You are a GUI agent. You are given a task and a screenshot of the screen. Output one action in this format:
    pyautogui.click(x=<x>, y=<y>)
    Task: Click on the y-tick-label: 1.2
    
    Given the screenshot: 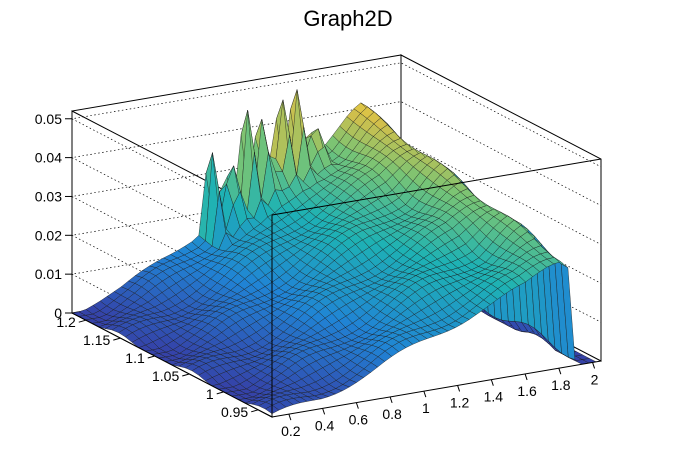 What is the action you would take?
    pyautogui.click(x=66, y=322)
    